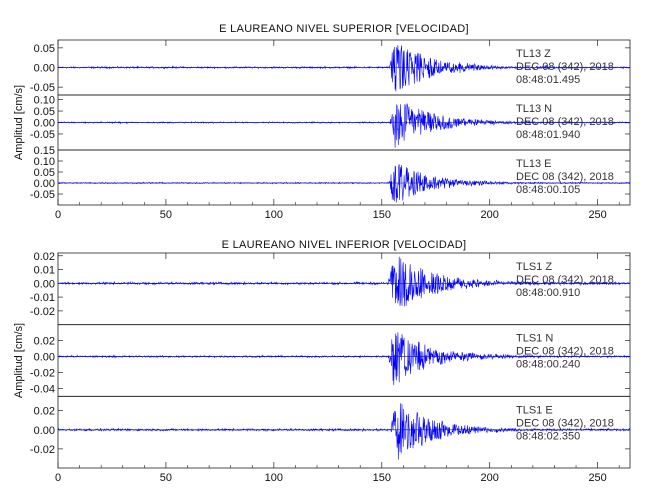 The image size is (650, 500). I want to click on waveform-tl13-e, so click(344, 183).